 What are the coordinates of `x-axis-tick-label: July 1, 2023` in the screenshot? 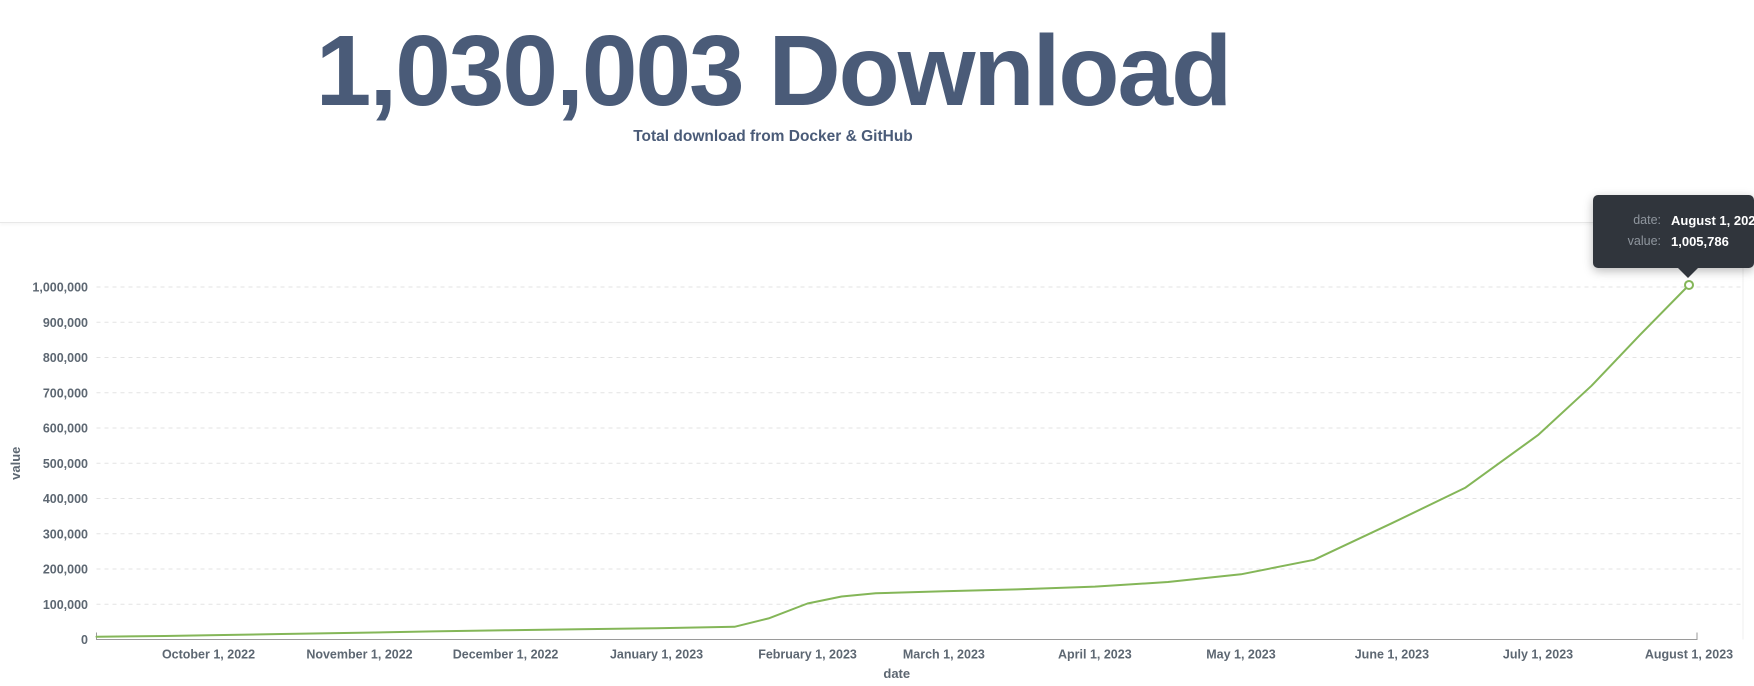 It's located at (1538, 655).